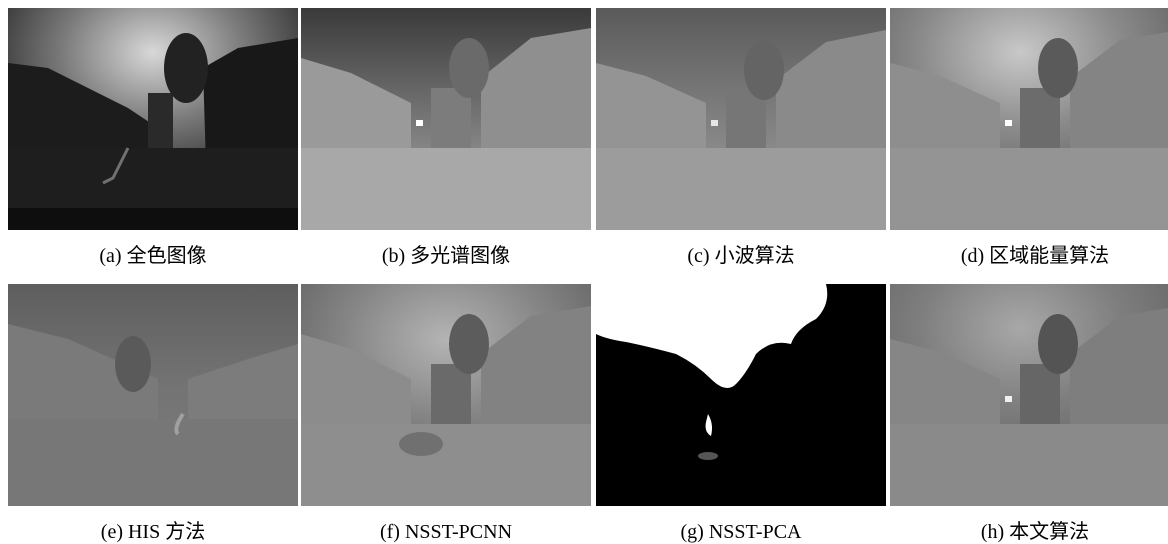 The height and width of the screenshot is (544, 1168). What do you see at coordinates (153, 395) in the screenshot?
I see `his-result-image` at bounding box center [153, 395].